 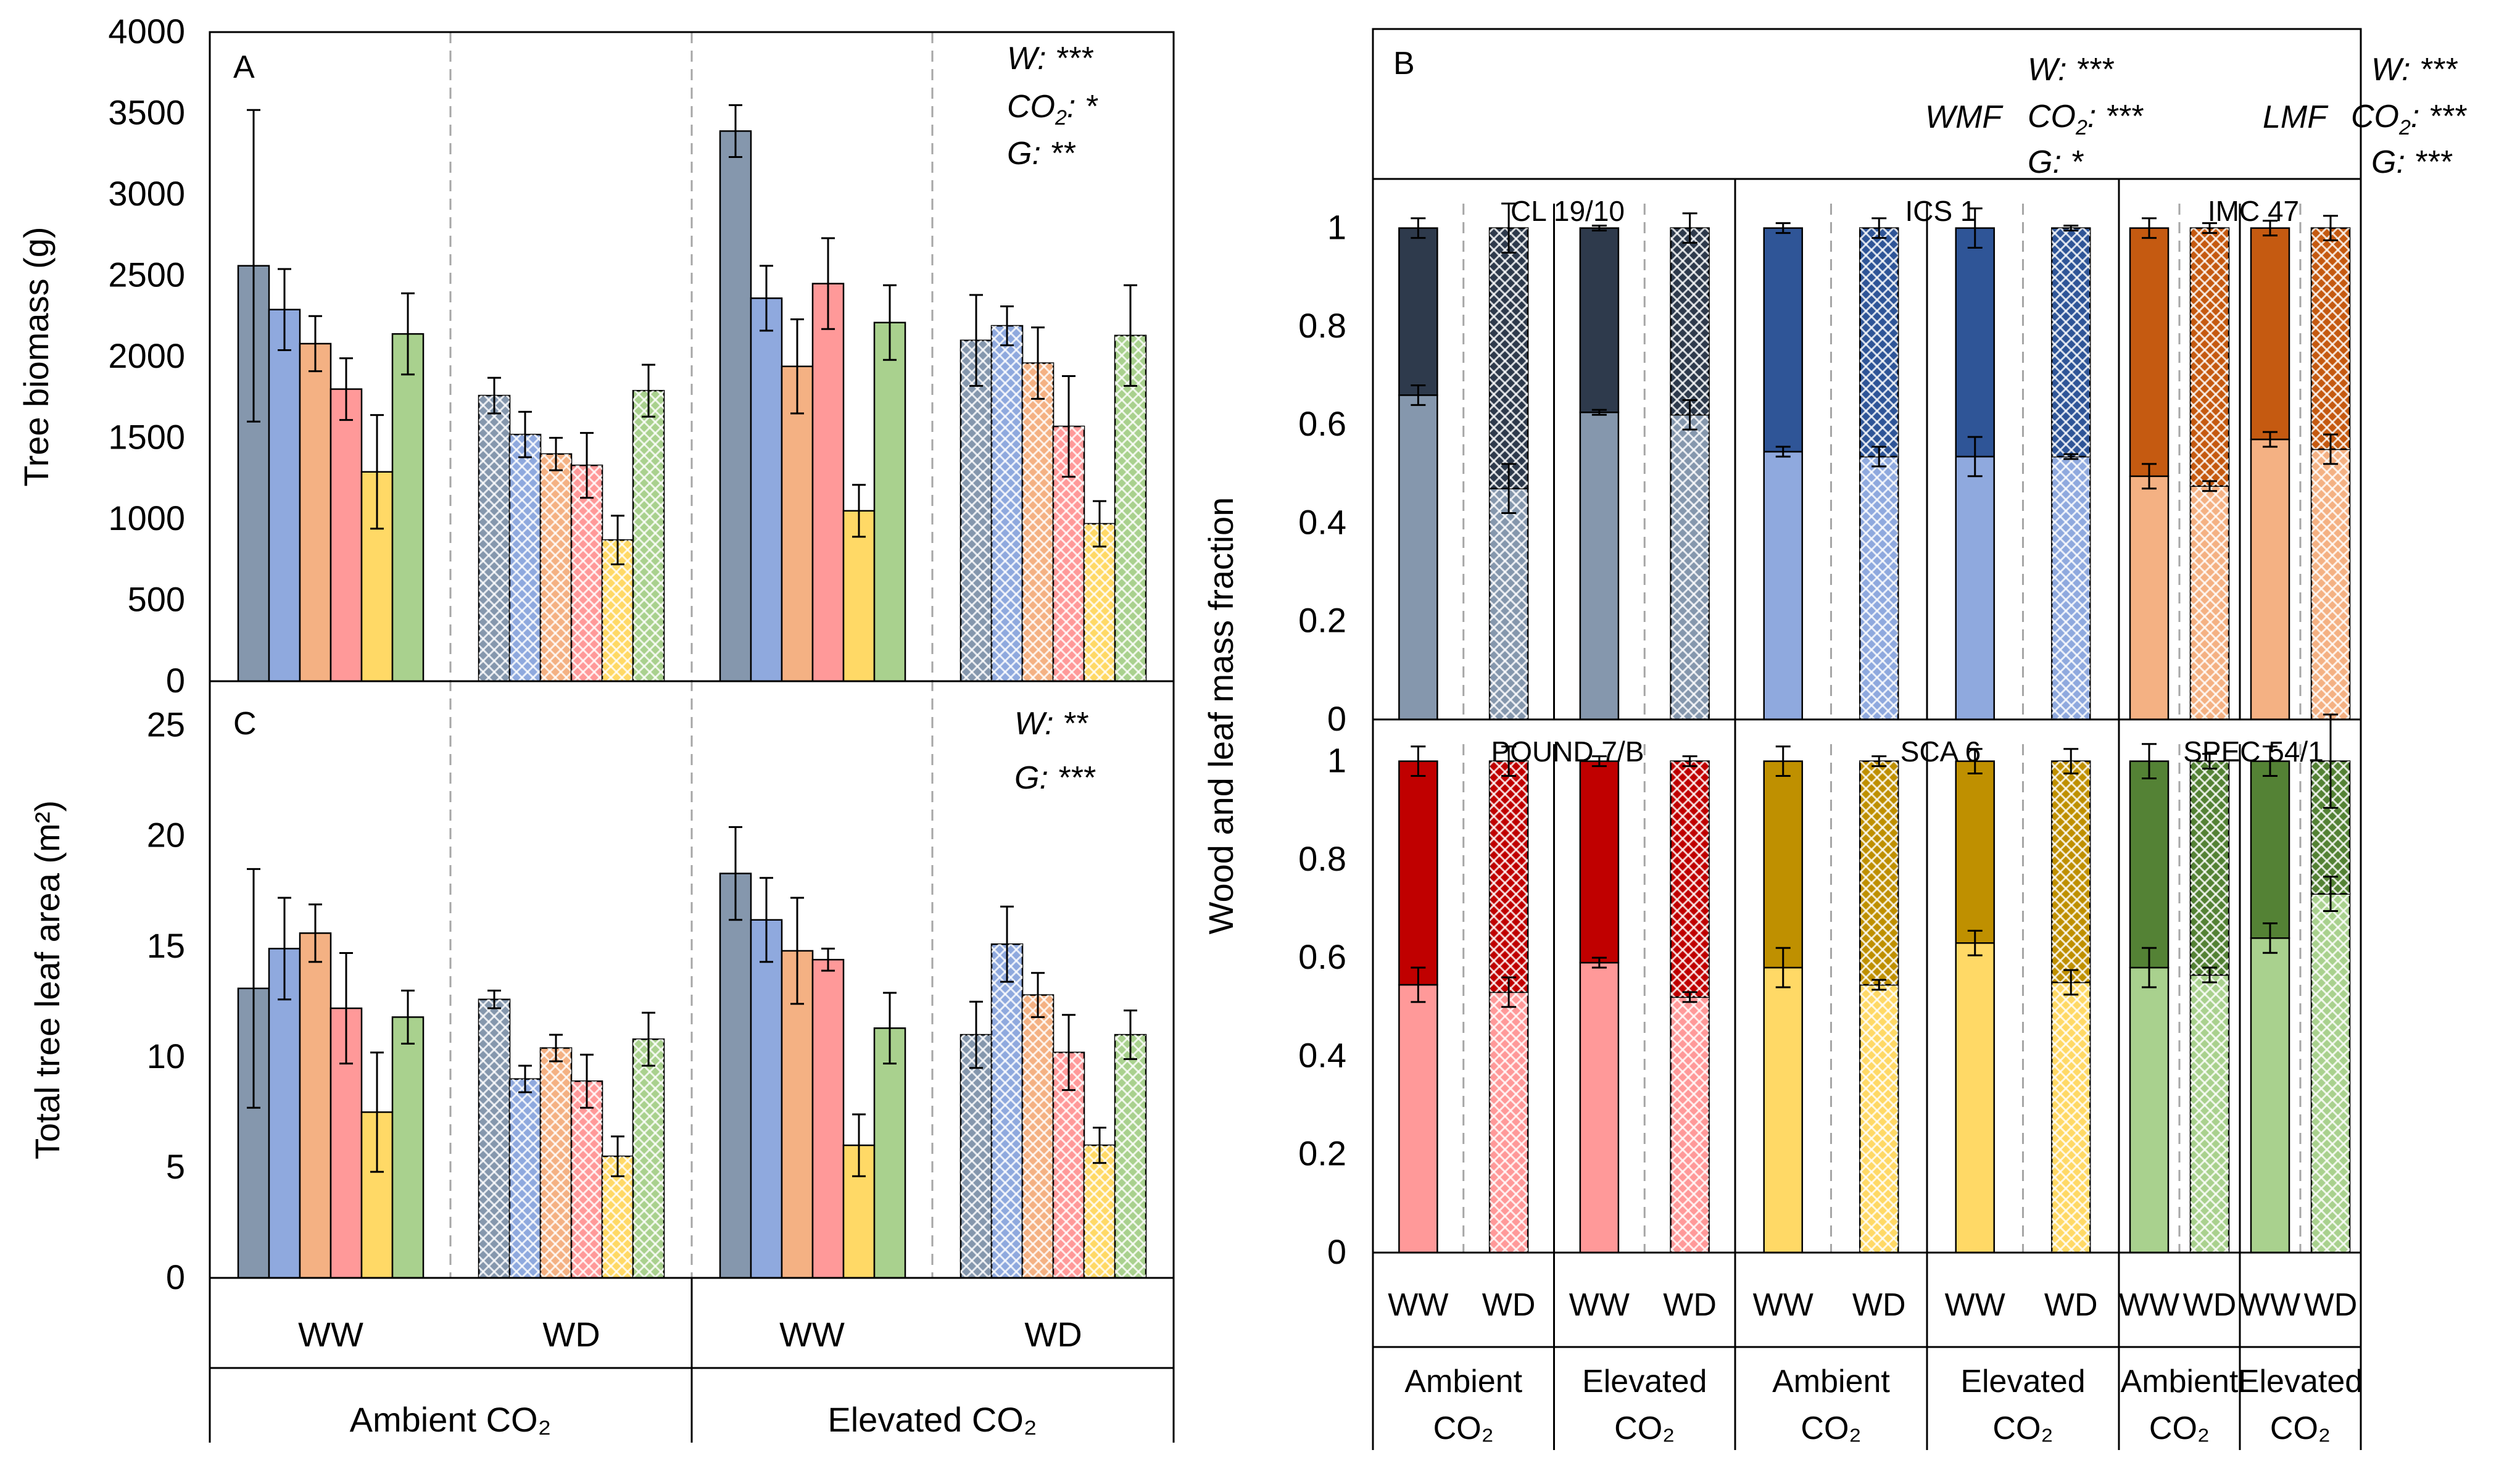 I want to click on y-tick-label: 20, so click(x=166, y=836).